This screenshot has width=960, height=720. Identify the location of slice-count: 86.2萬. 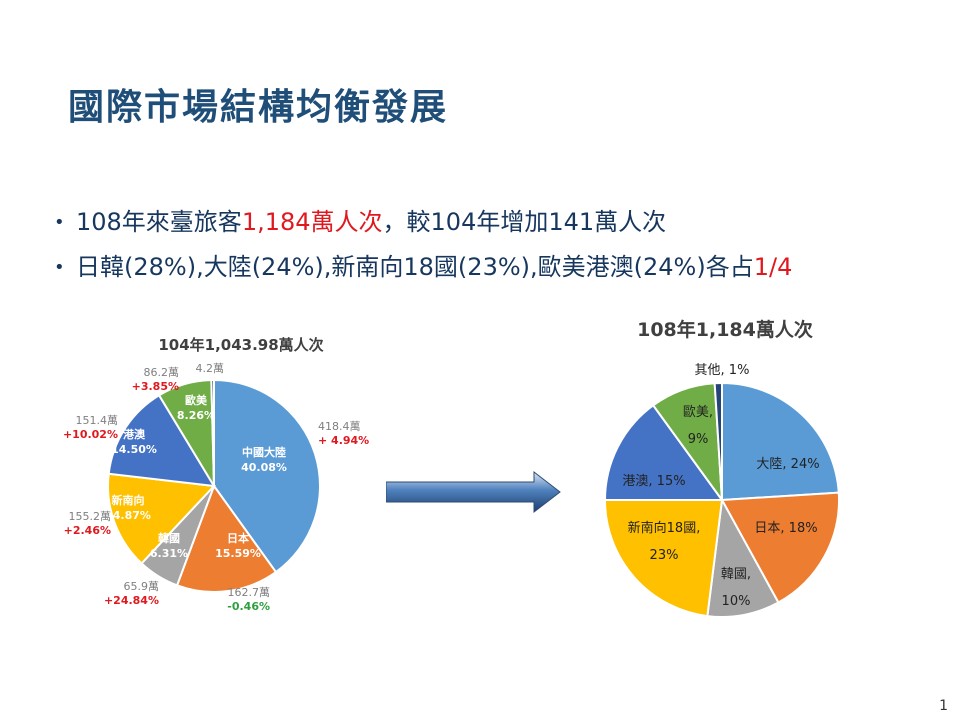
(162, 372).